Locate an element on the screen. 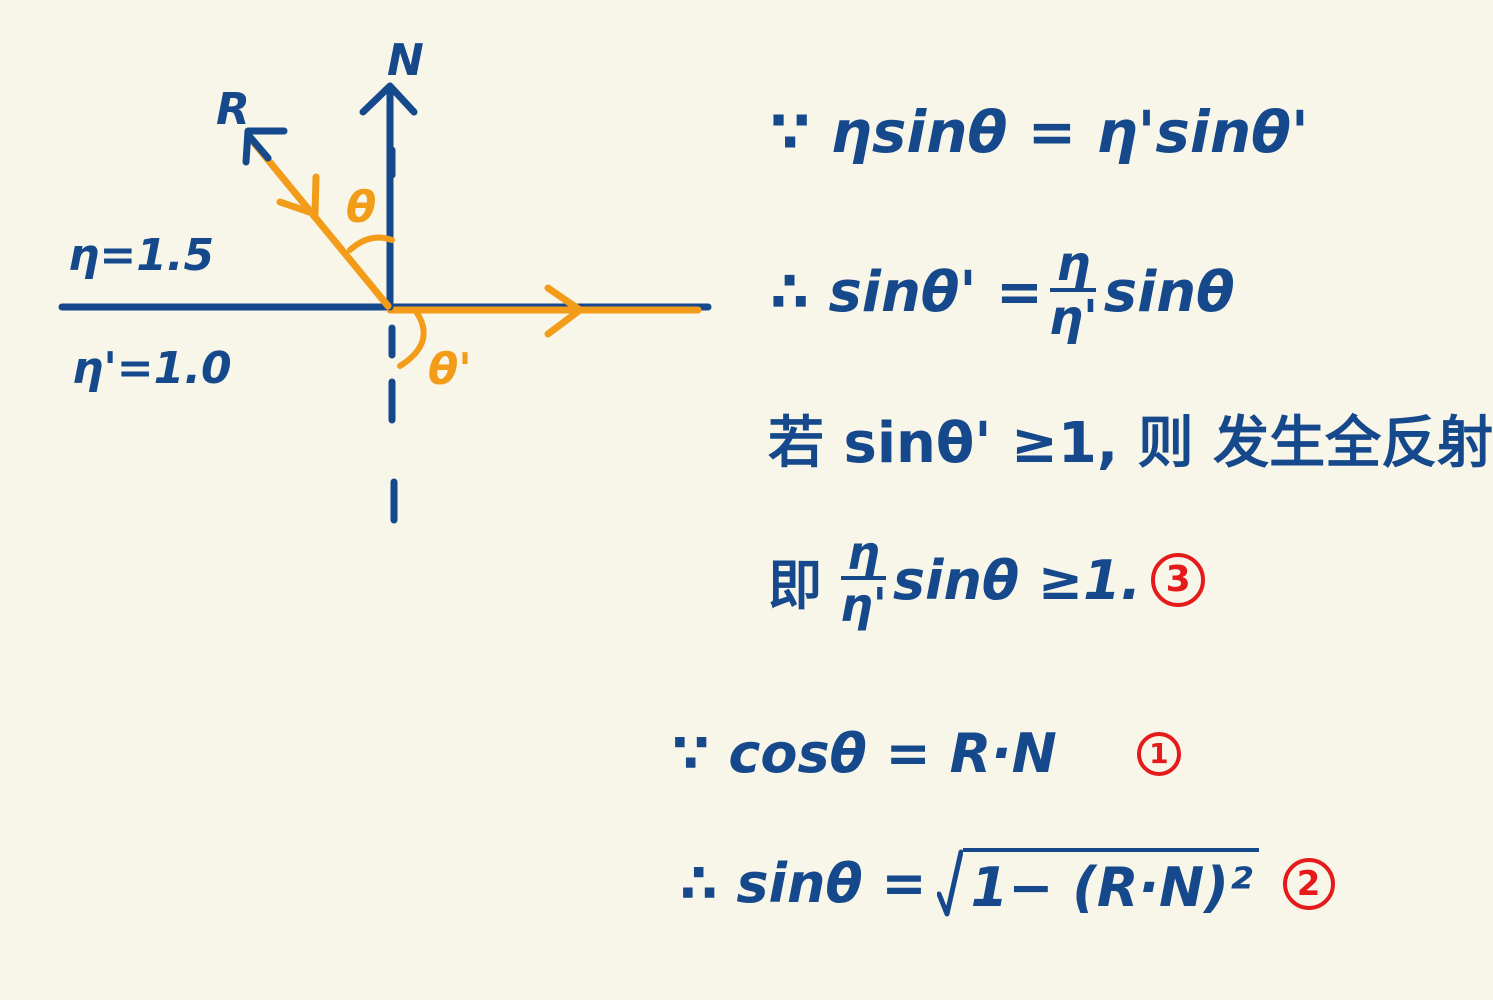  normal-arrowhead is located at coordinates (388, 99).